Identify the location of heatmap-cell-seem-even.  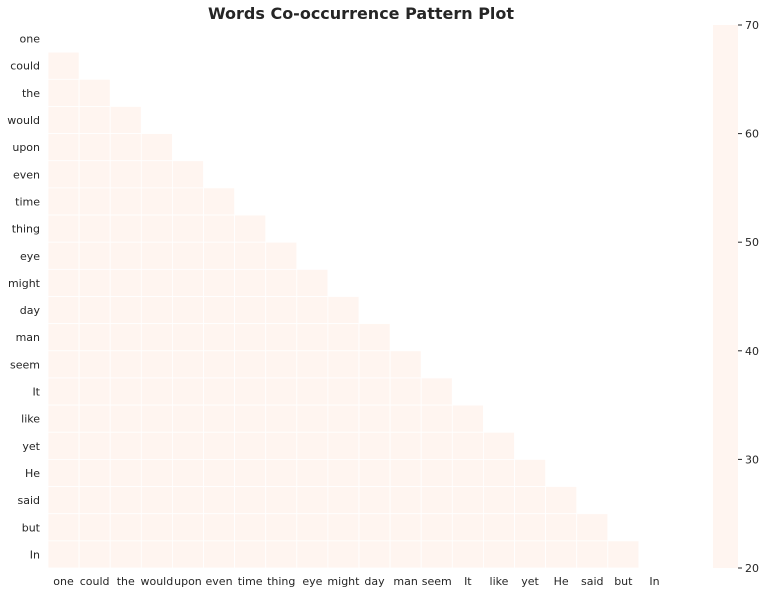
(219, 364).